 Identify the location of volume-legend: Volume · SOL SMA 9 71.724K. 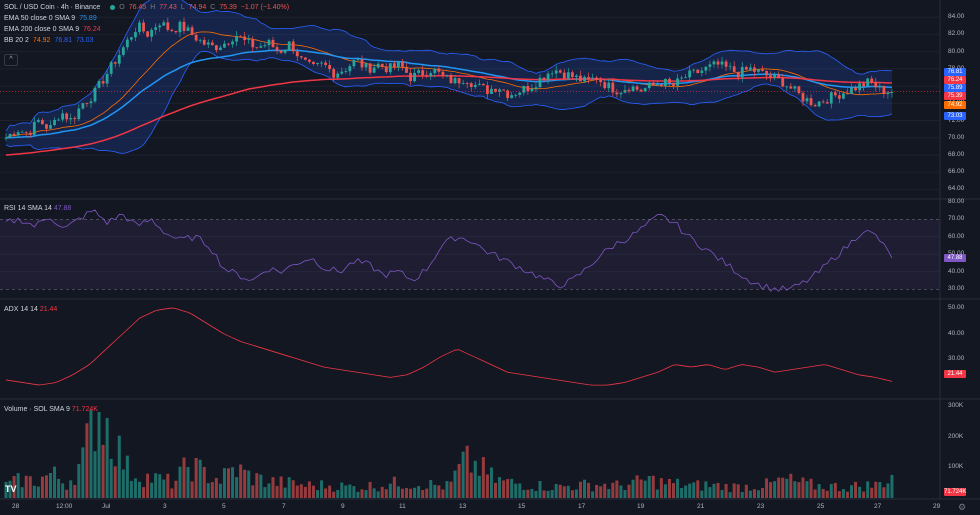
(51, 409).